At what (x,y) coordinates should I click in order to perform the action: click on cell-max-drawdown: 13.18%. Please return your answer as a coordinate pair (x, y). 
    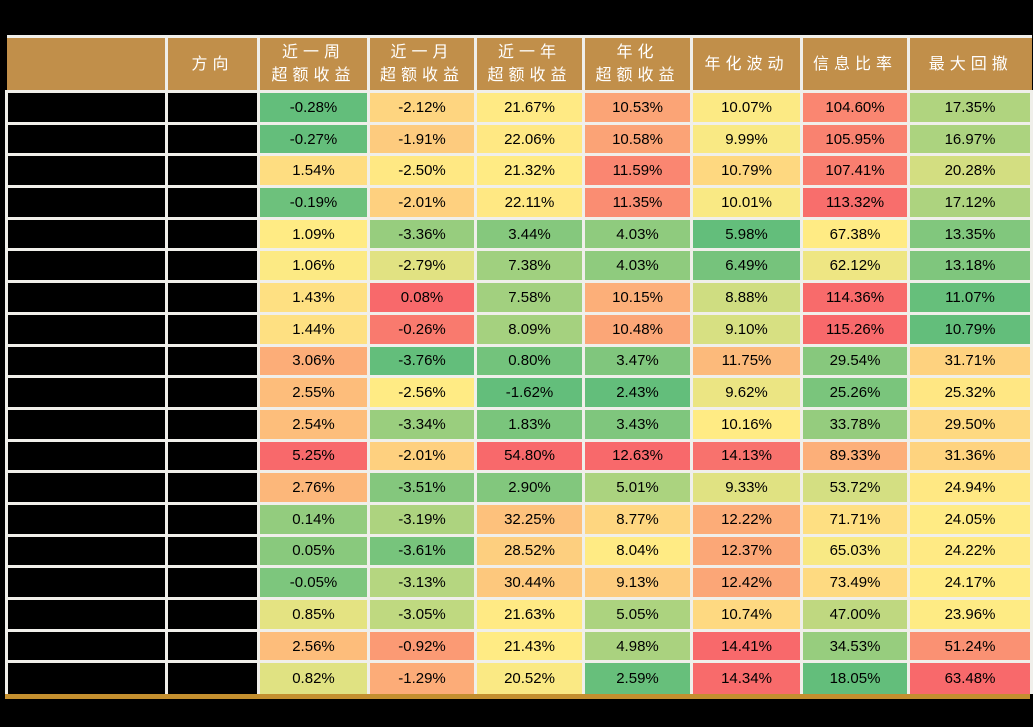
    Looking at the image, I should click on (970, 266).